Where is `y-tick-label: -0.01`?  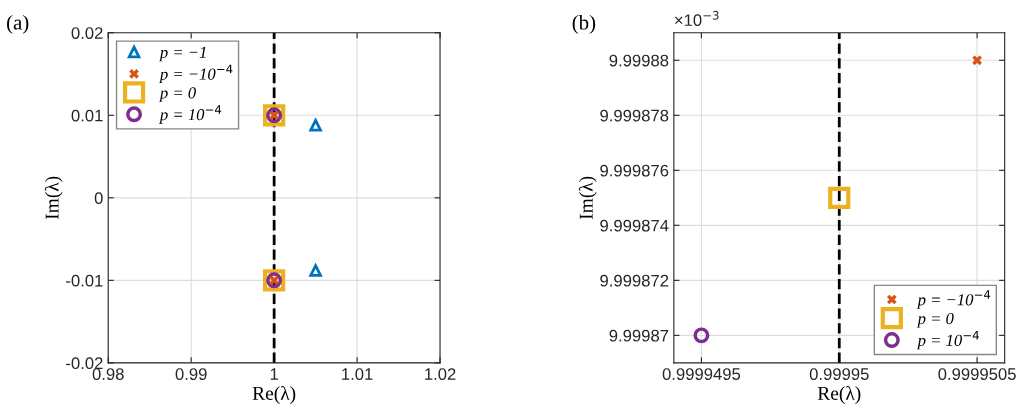 y-tick-label: -0.01 is located at coordinates (84, 280).